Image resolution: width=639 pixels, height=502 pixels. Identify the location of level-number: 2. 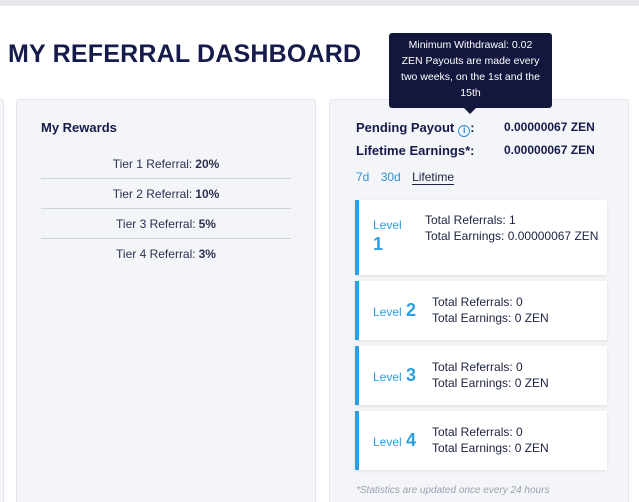
(411, 310).